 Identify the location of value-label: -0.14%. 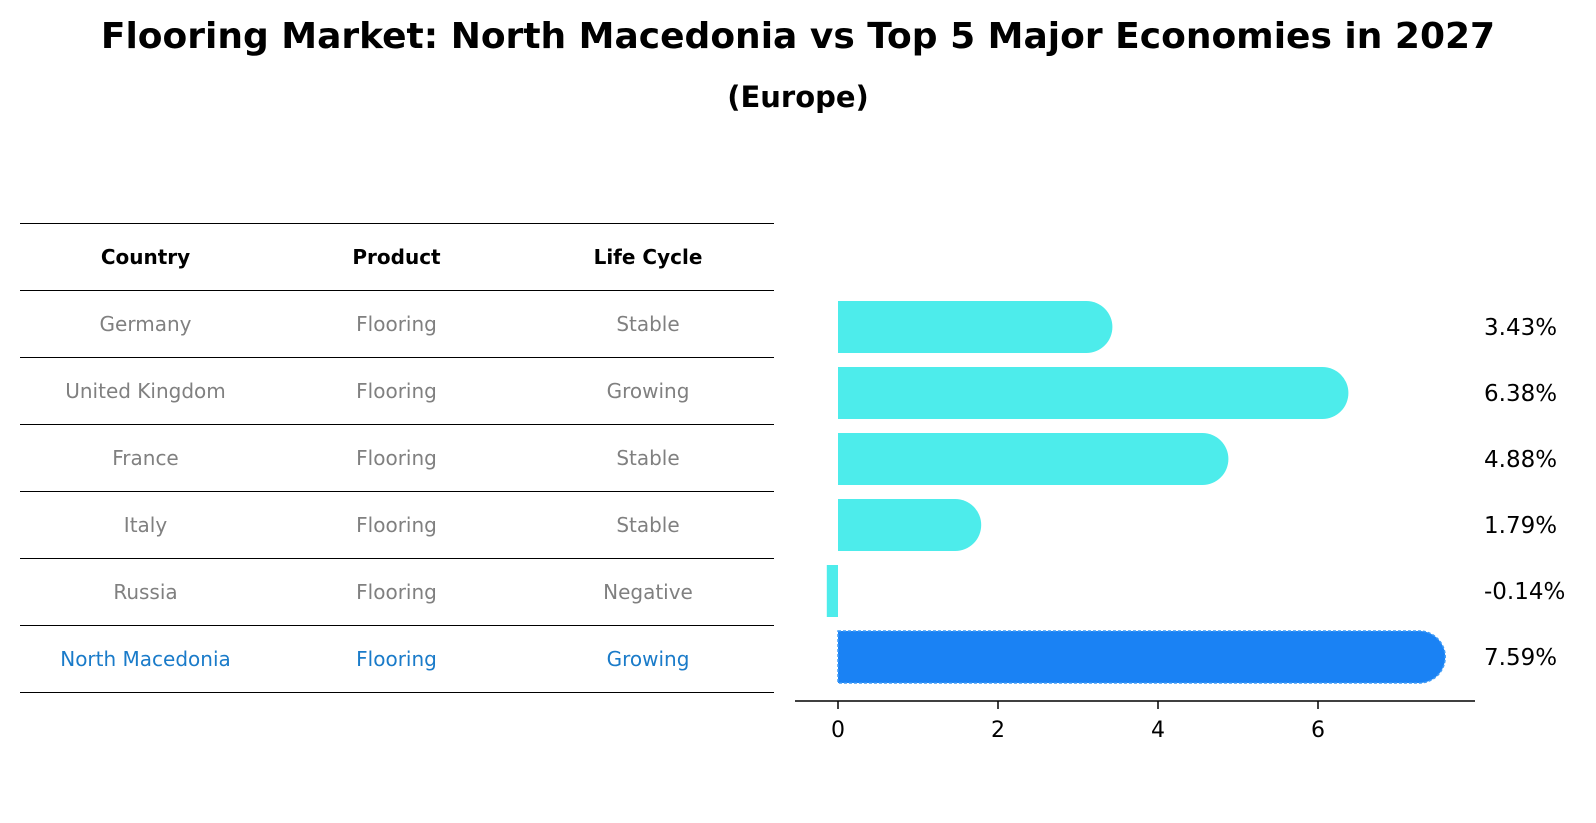
(1524, 592).